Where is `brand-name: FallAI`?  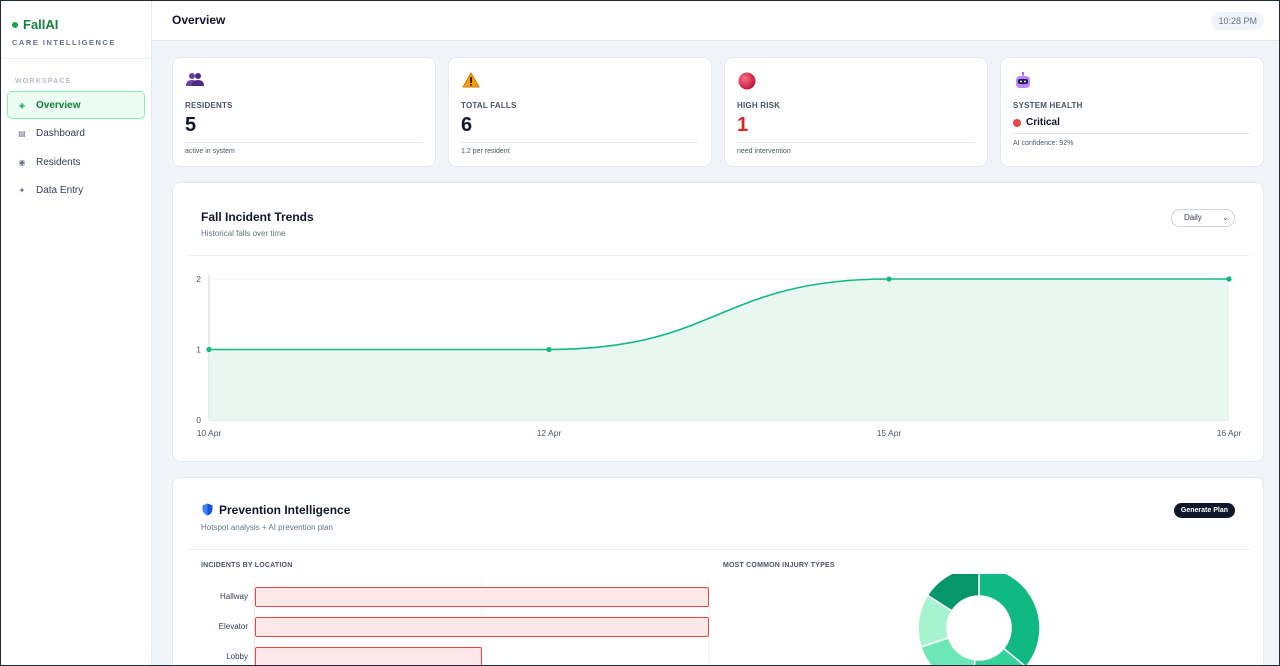
brand-name: FallAI is located at coordinates (41, 24).